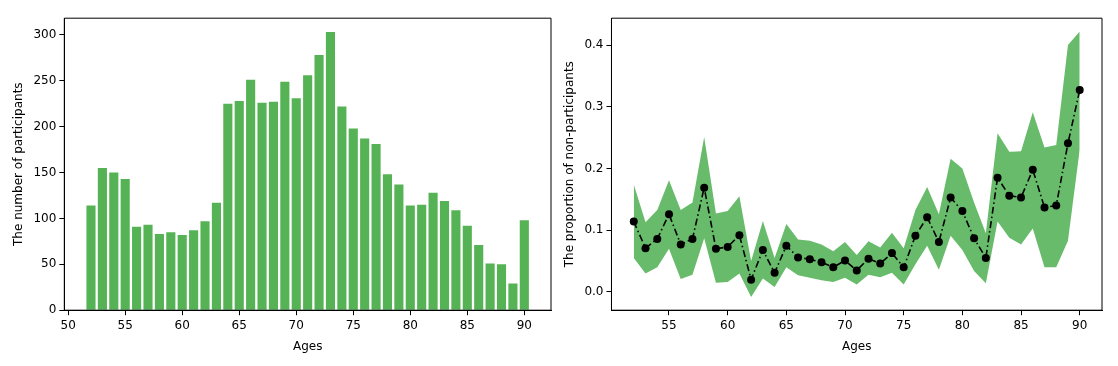  I want to click on y-tick-label: 250, so click(45, 79).